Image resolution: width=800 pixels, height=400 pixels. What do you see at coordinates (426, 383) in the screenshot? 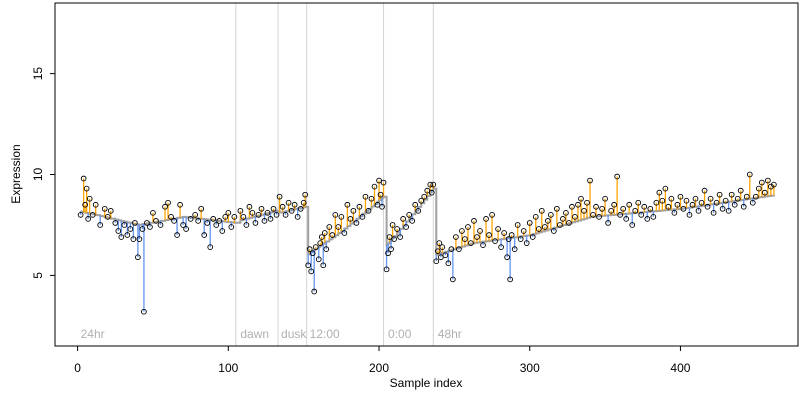
I see `x-axis-label: Sample index` at bounding box center [426, 383].